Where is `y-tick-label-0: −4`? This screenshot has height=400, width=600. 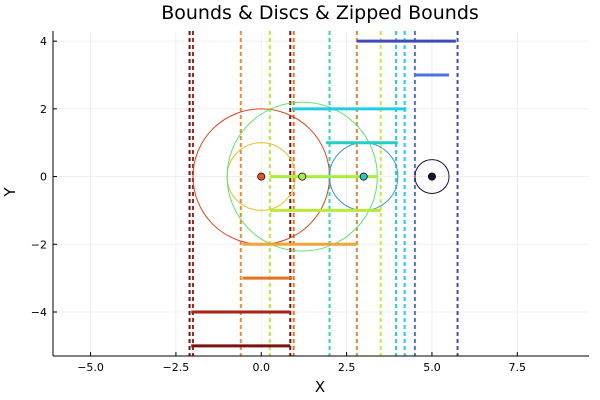 y-tick-label-0: −4 is located at coordinates (39, 312).